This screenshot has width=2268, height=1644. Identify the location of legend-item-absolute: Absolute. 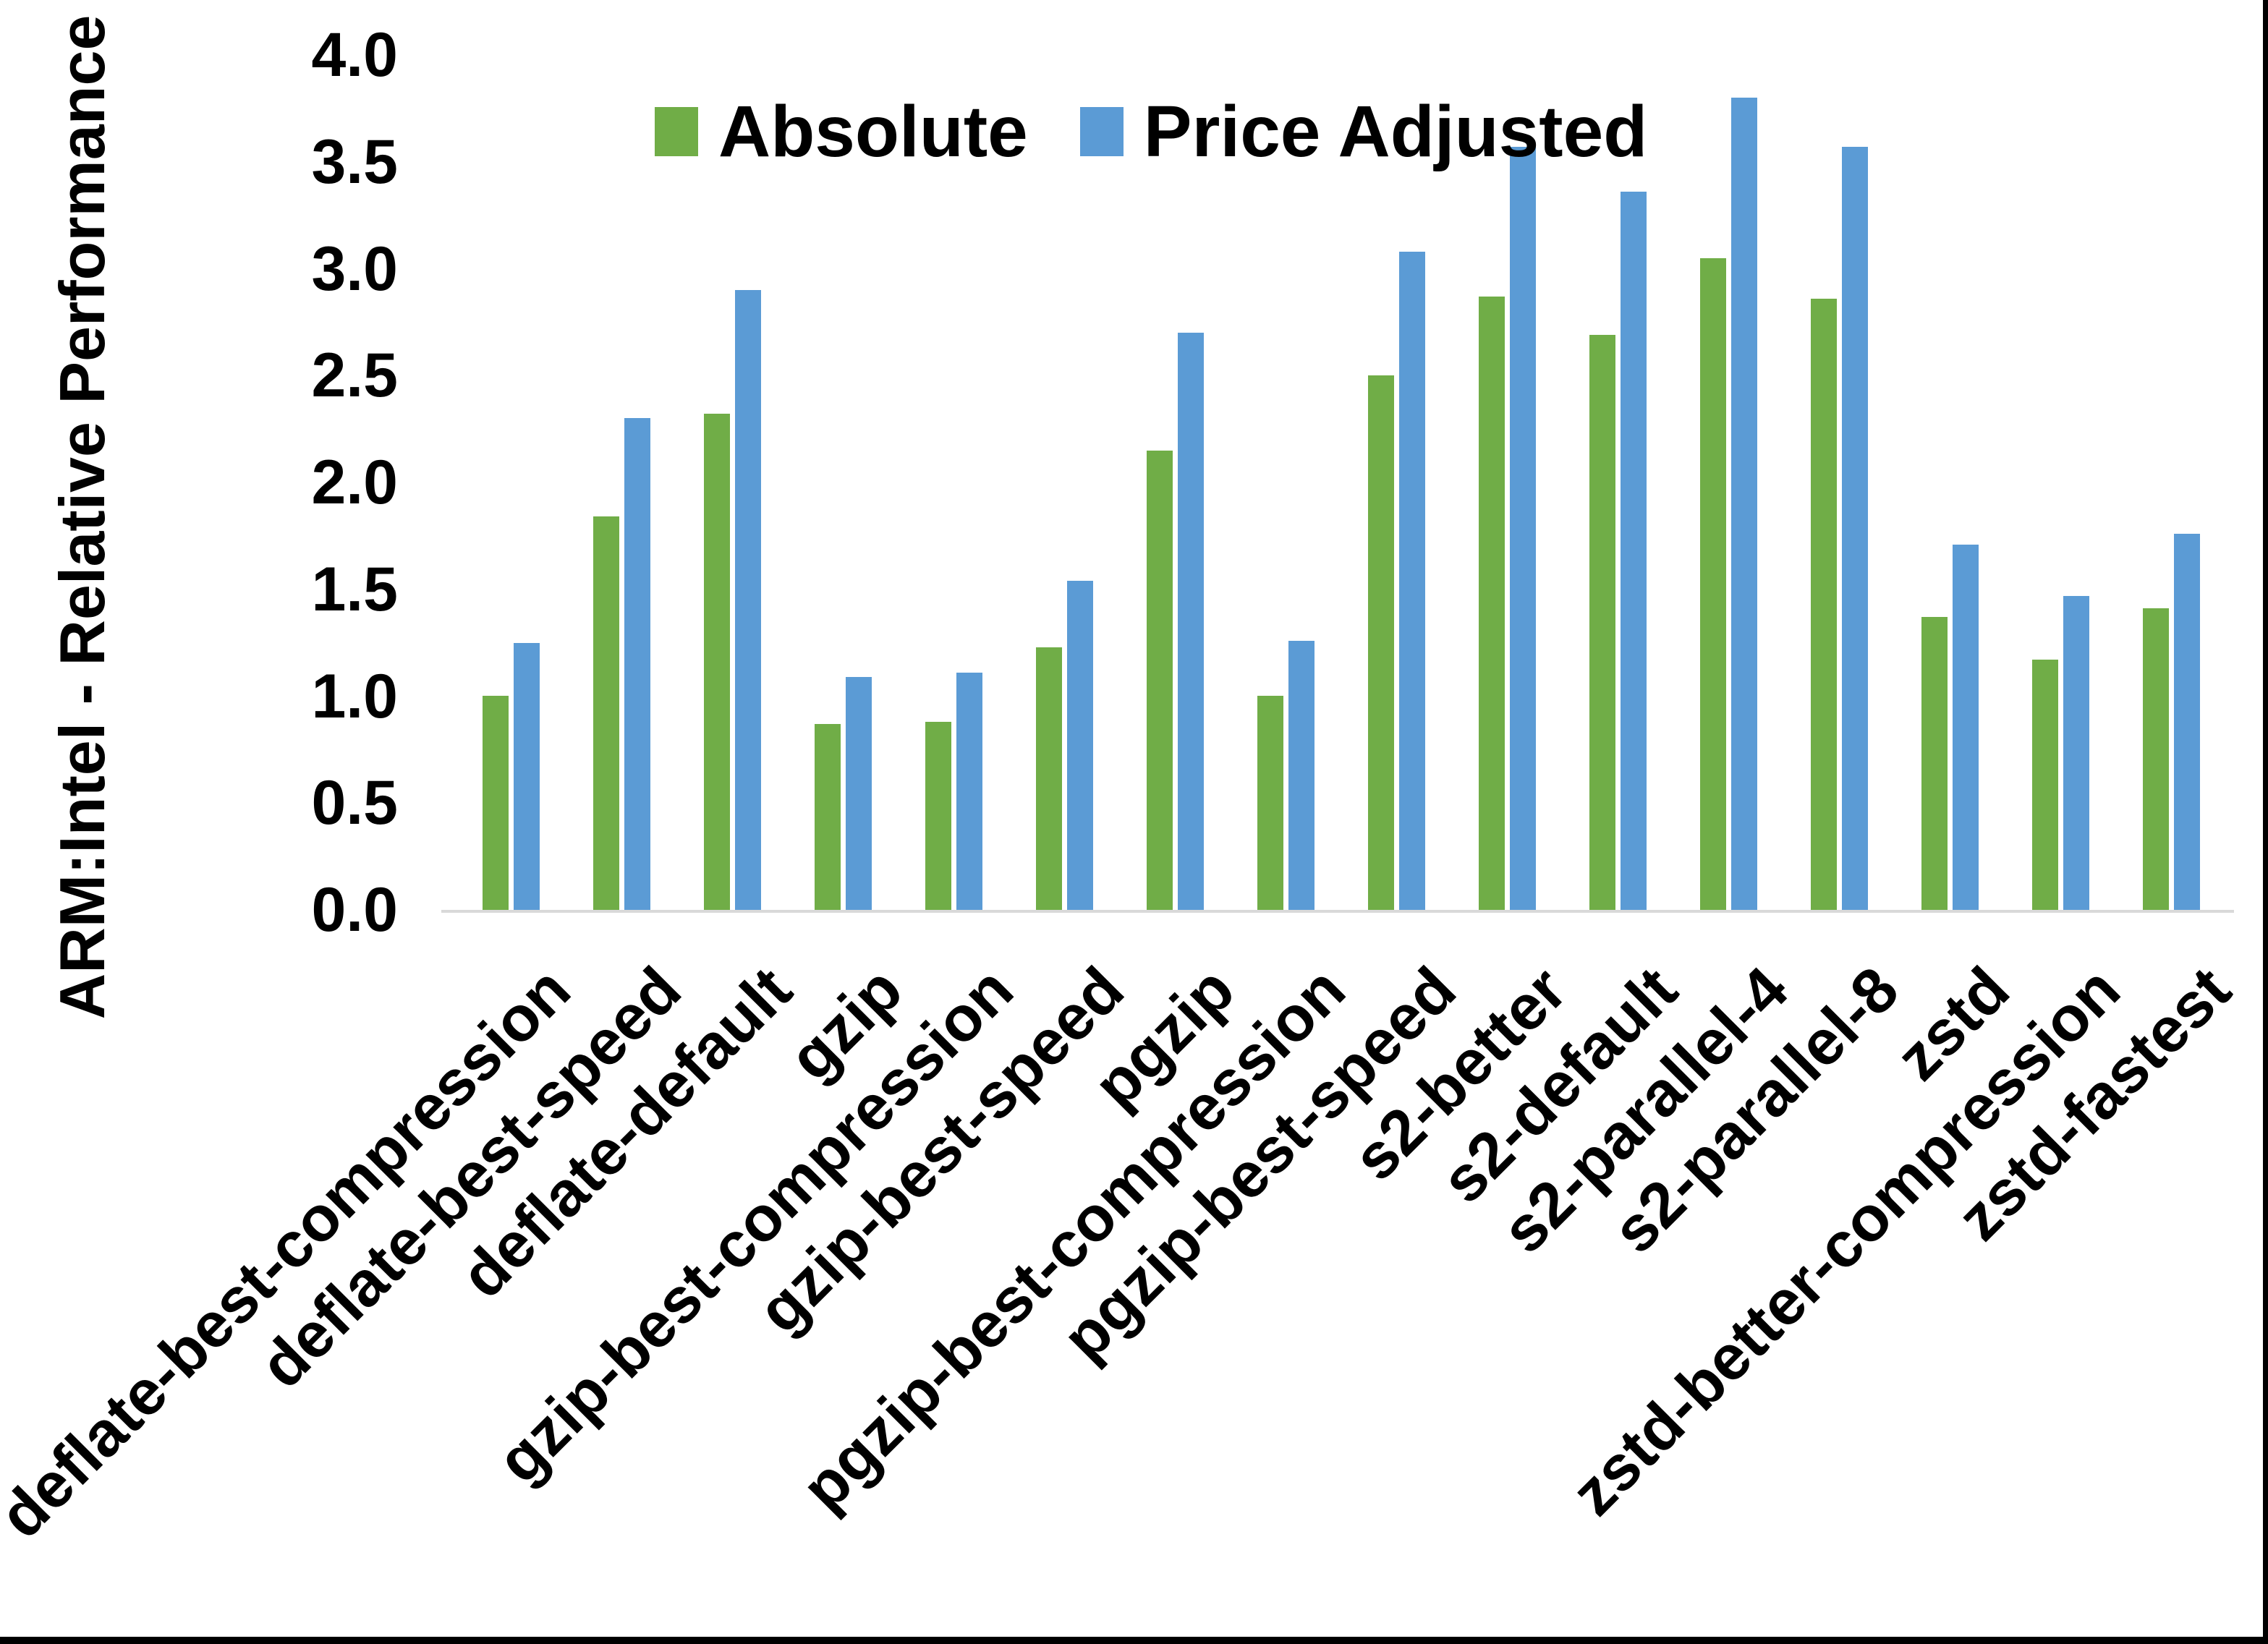
(841, 131).